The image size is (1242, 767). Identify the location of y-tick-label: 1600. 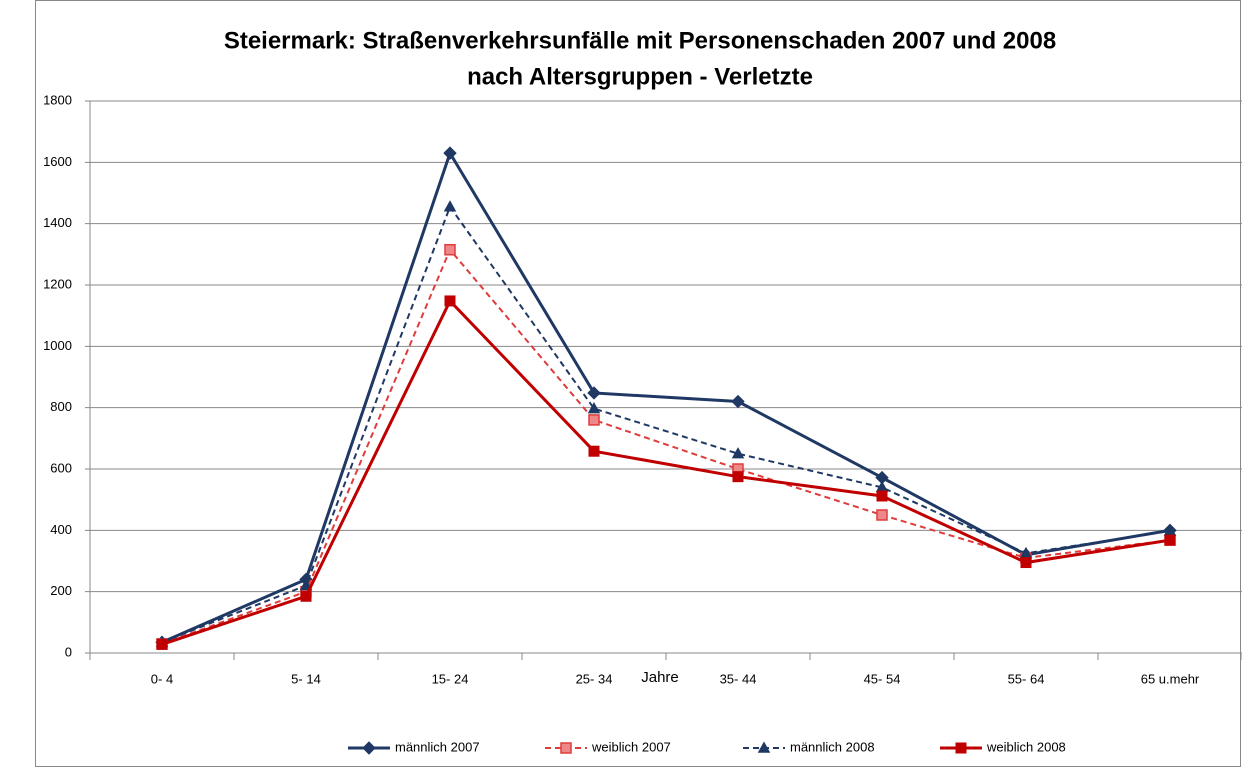
(57, 161).